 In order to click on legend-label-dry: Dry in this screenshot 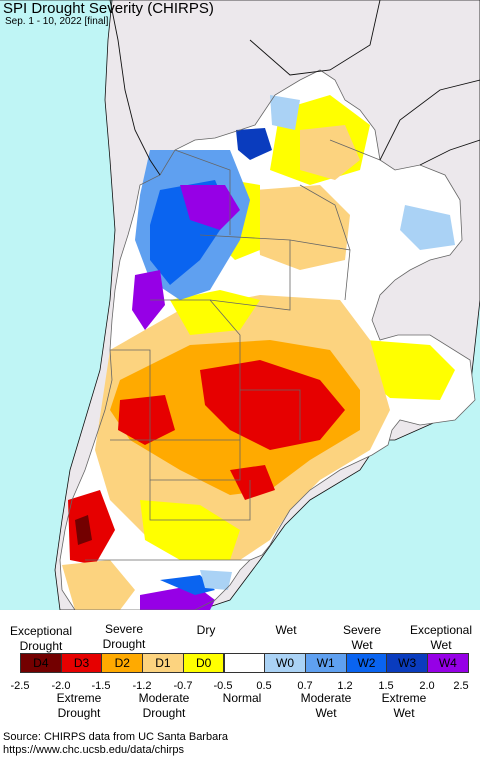, I will do `click(206, 630)`.